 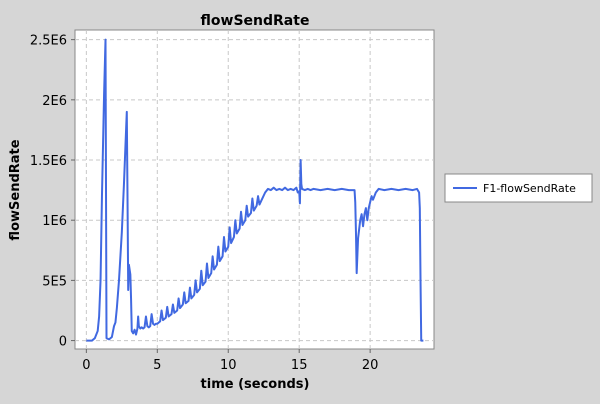 What do you see at coordinates (54, 281) in the screenshot?
I see `y-tick-label: 5E5` at bounding box center [54, 281].